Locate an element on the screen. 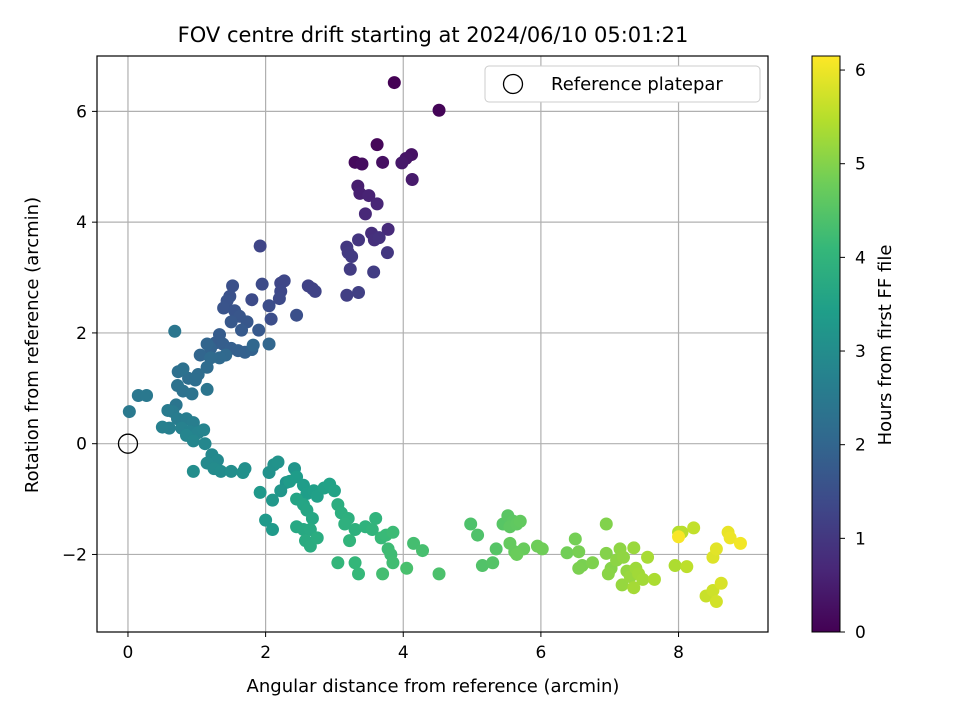  y-tick-label: −2 is located at coordinates (74, 555).